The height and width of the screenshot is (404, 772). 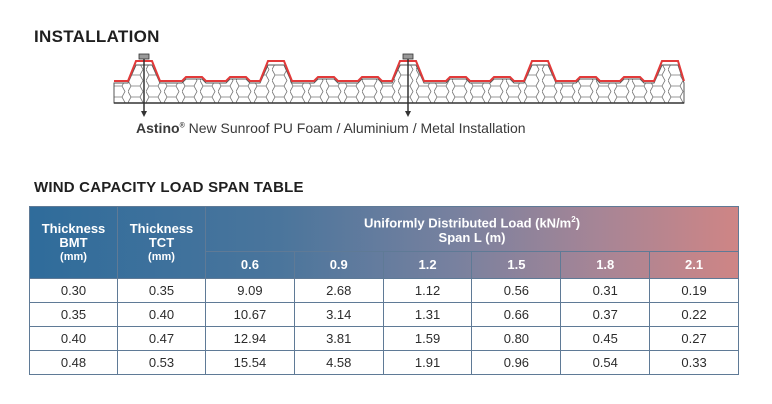 I want to click on cell-load: 0.54, so click(x=605, y=362).